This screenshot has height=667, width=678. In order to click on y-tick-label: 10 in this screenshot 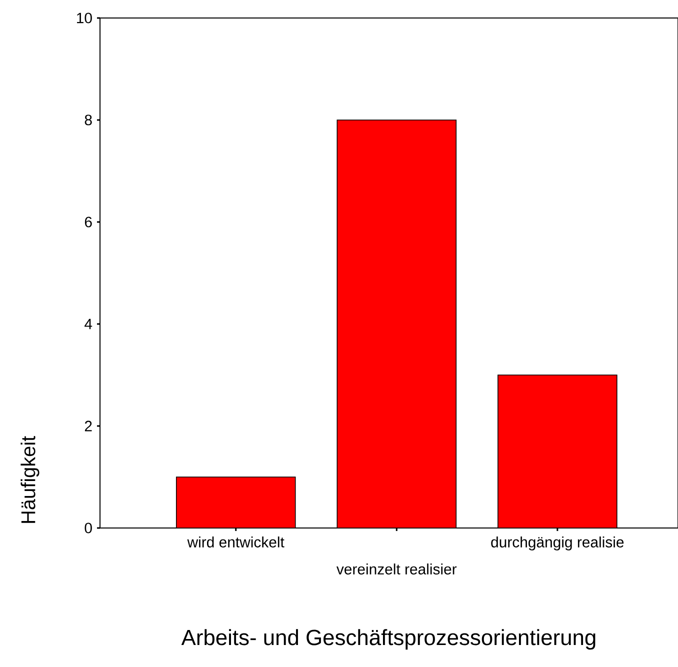, I will do `click(84, 18)`.